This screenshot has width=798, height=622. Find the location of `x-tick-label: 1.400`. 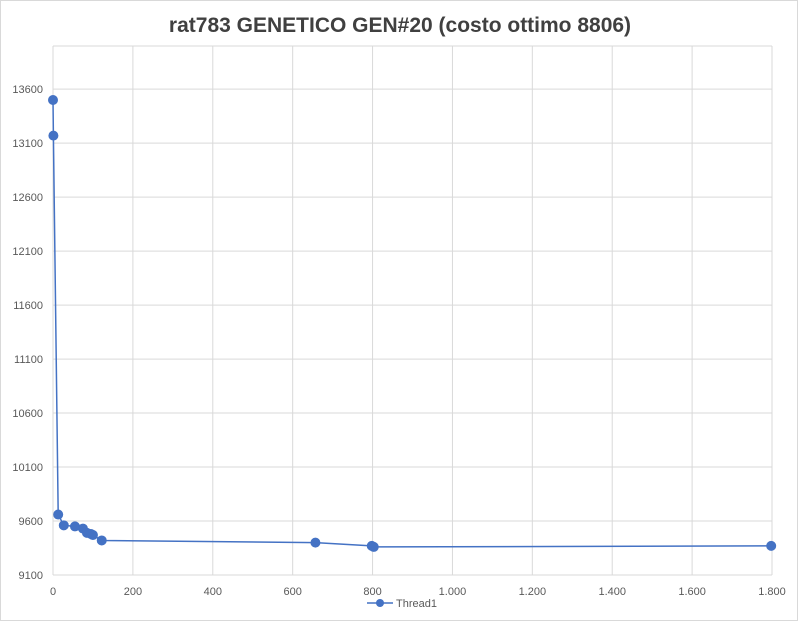

x-tick-label: 1.400 is located at coordinates (612, 592).